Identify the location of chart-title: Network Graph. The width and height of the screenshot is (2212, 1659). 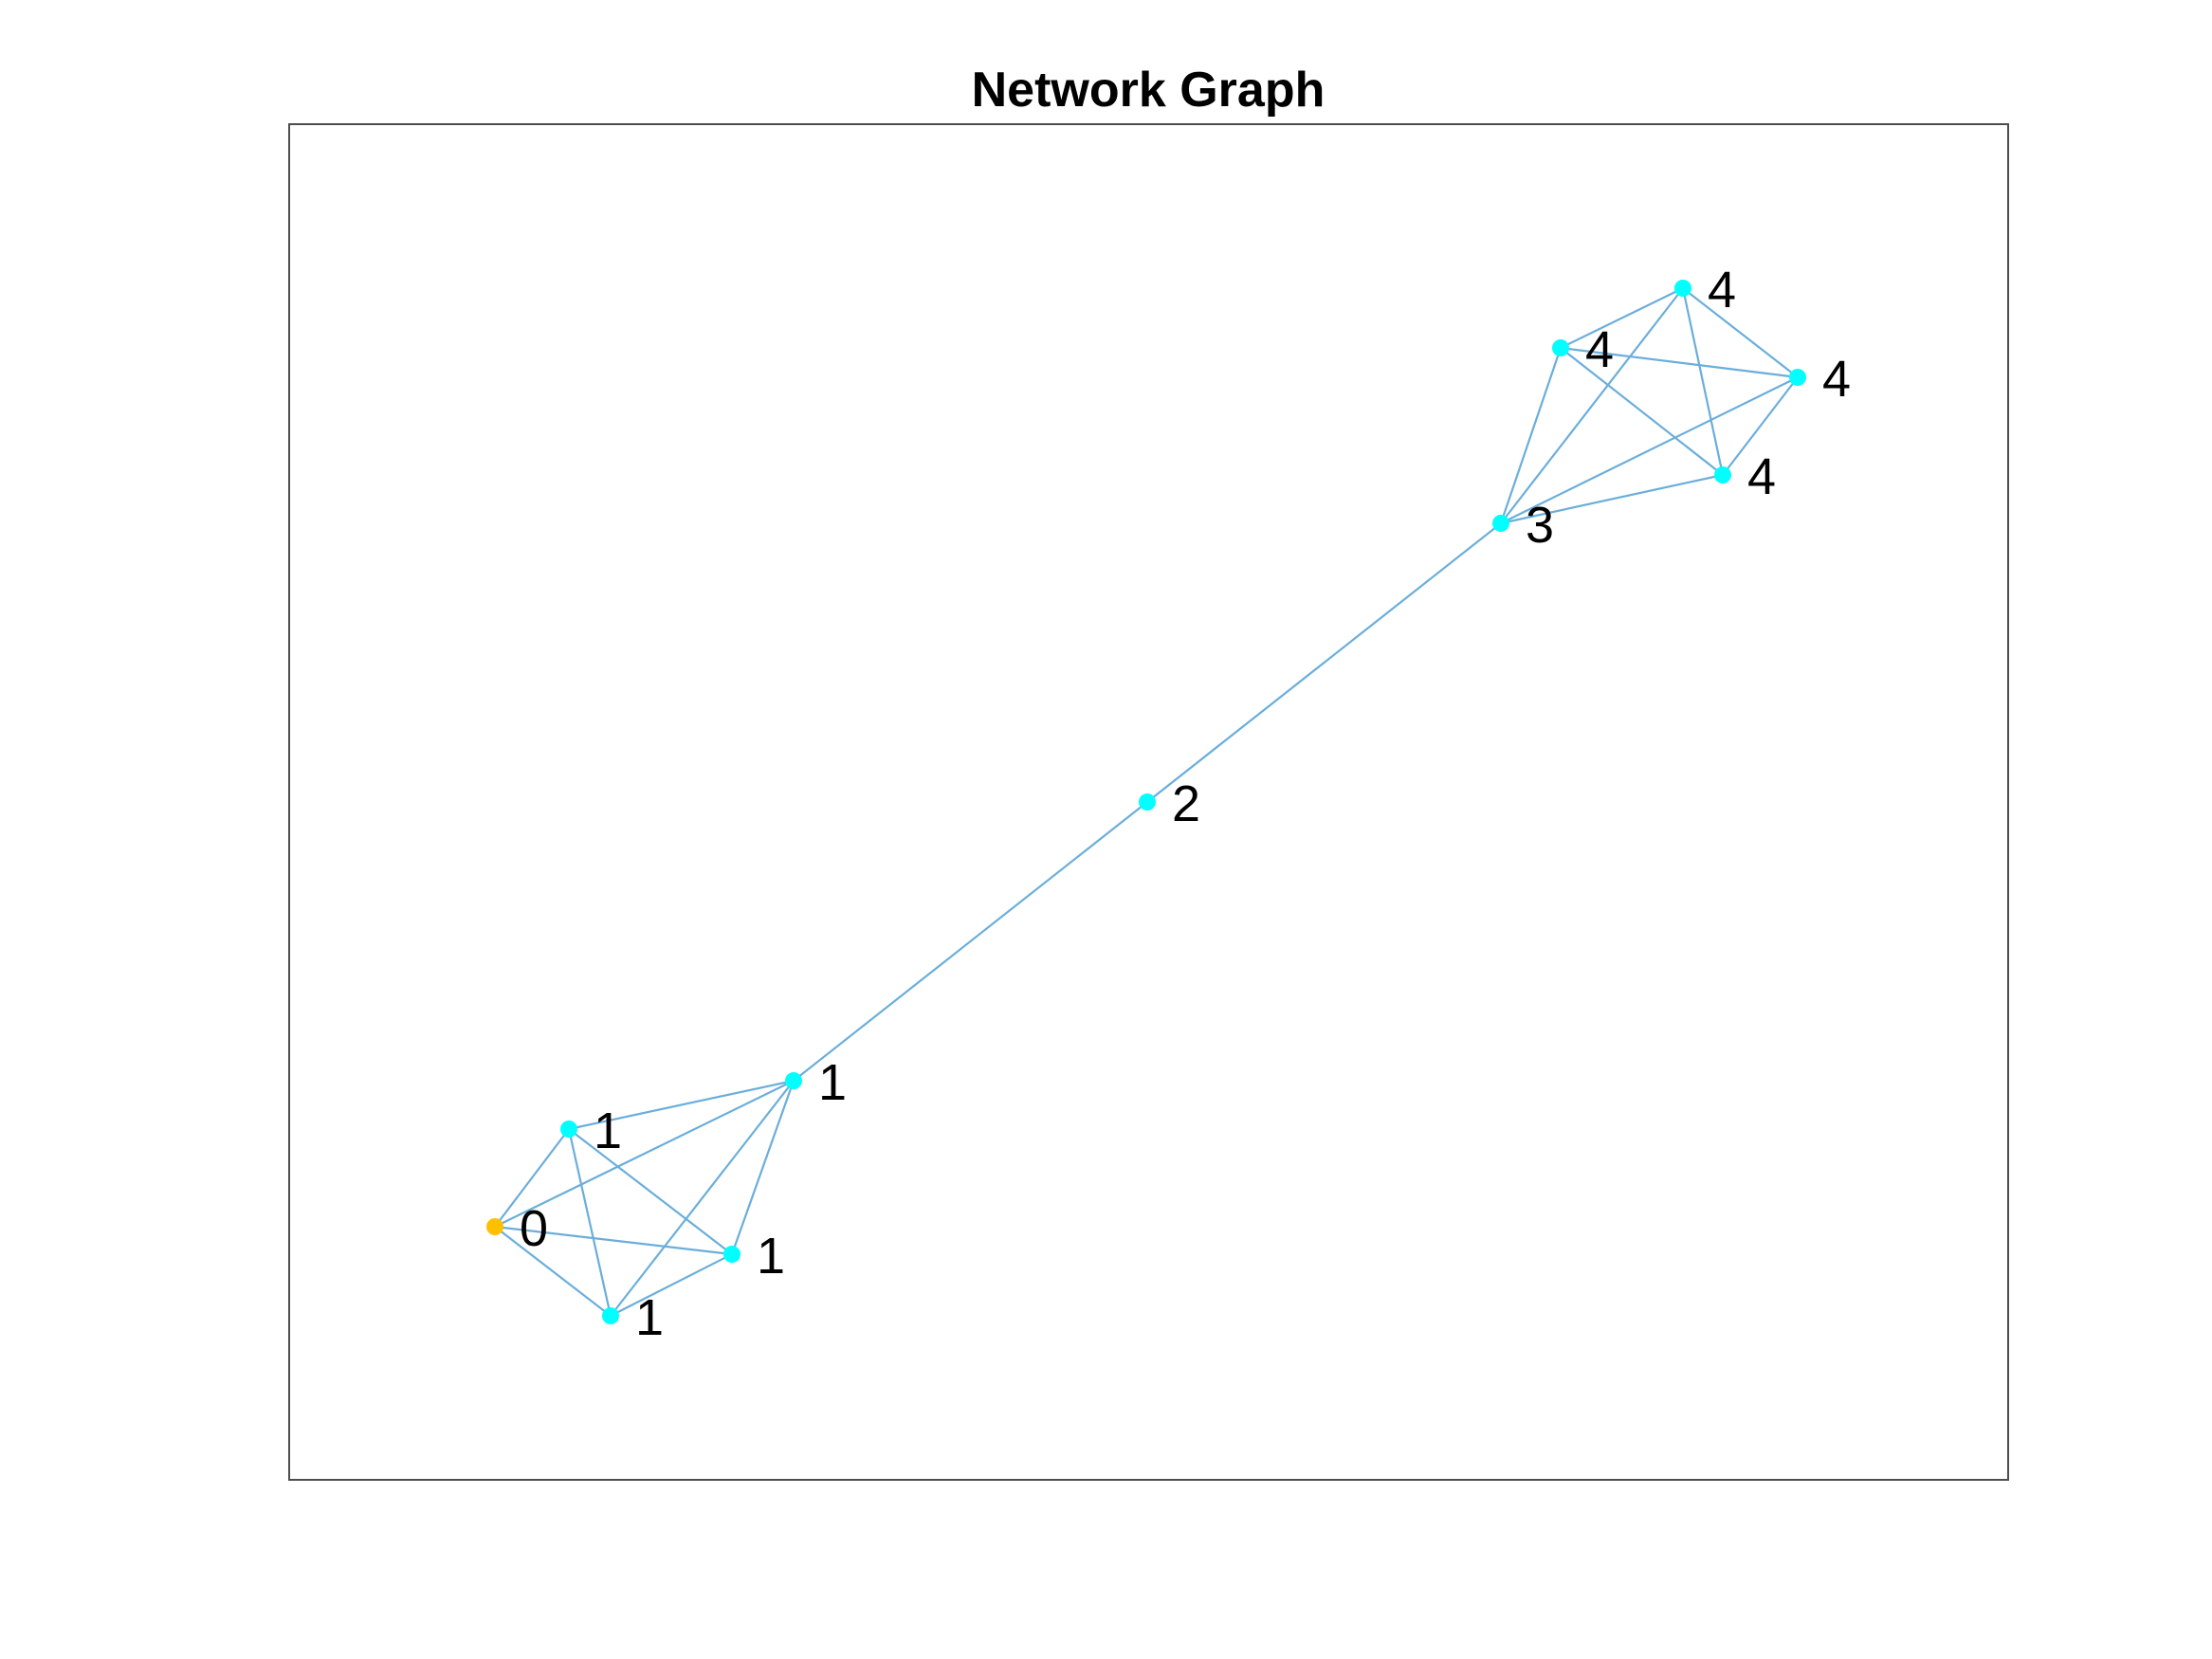
(1148, 90).